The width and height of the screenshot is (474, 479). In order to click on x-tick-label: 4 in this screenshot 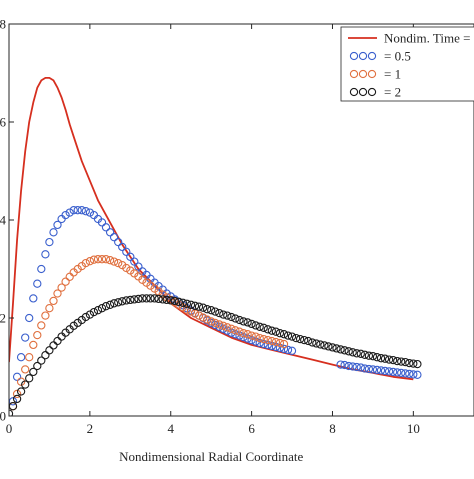, I will do `click(170, 428)`.